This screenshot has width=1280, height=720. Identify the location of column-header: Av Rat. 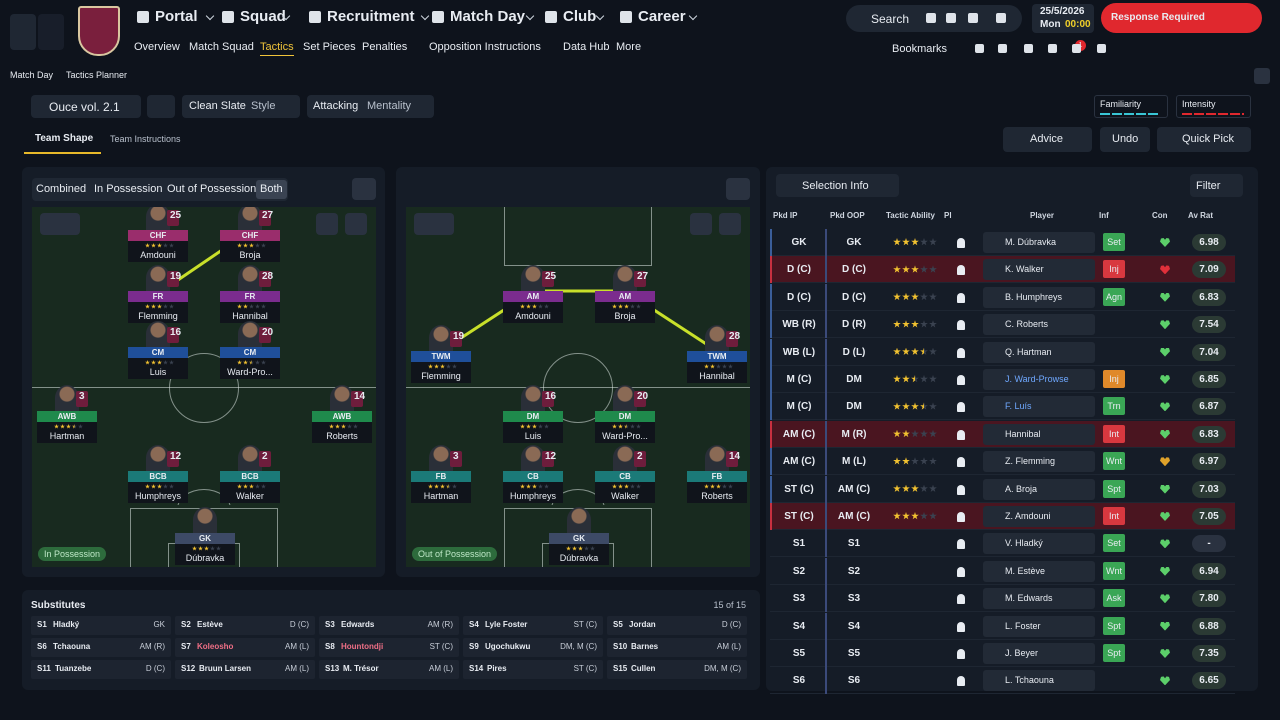
(1201, 215).